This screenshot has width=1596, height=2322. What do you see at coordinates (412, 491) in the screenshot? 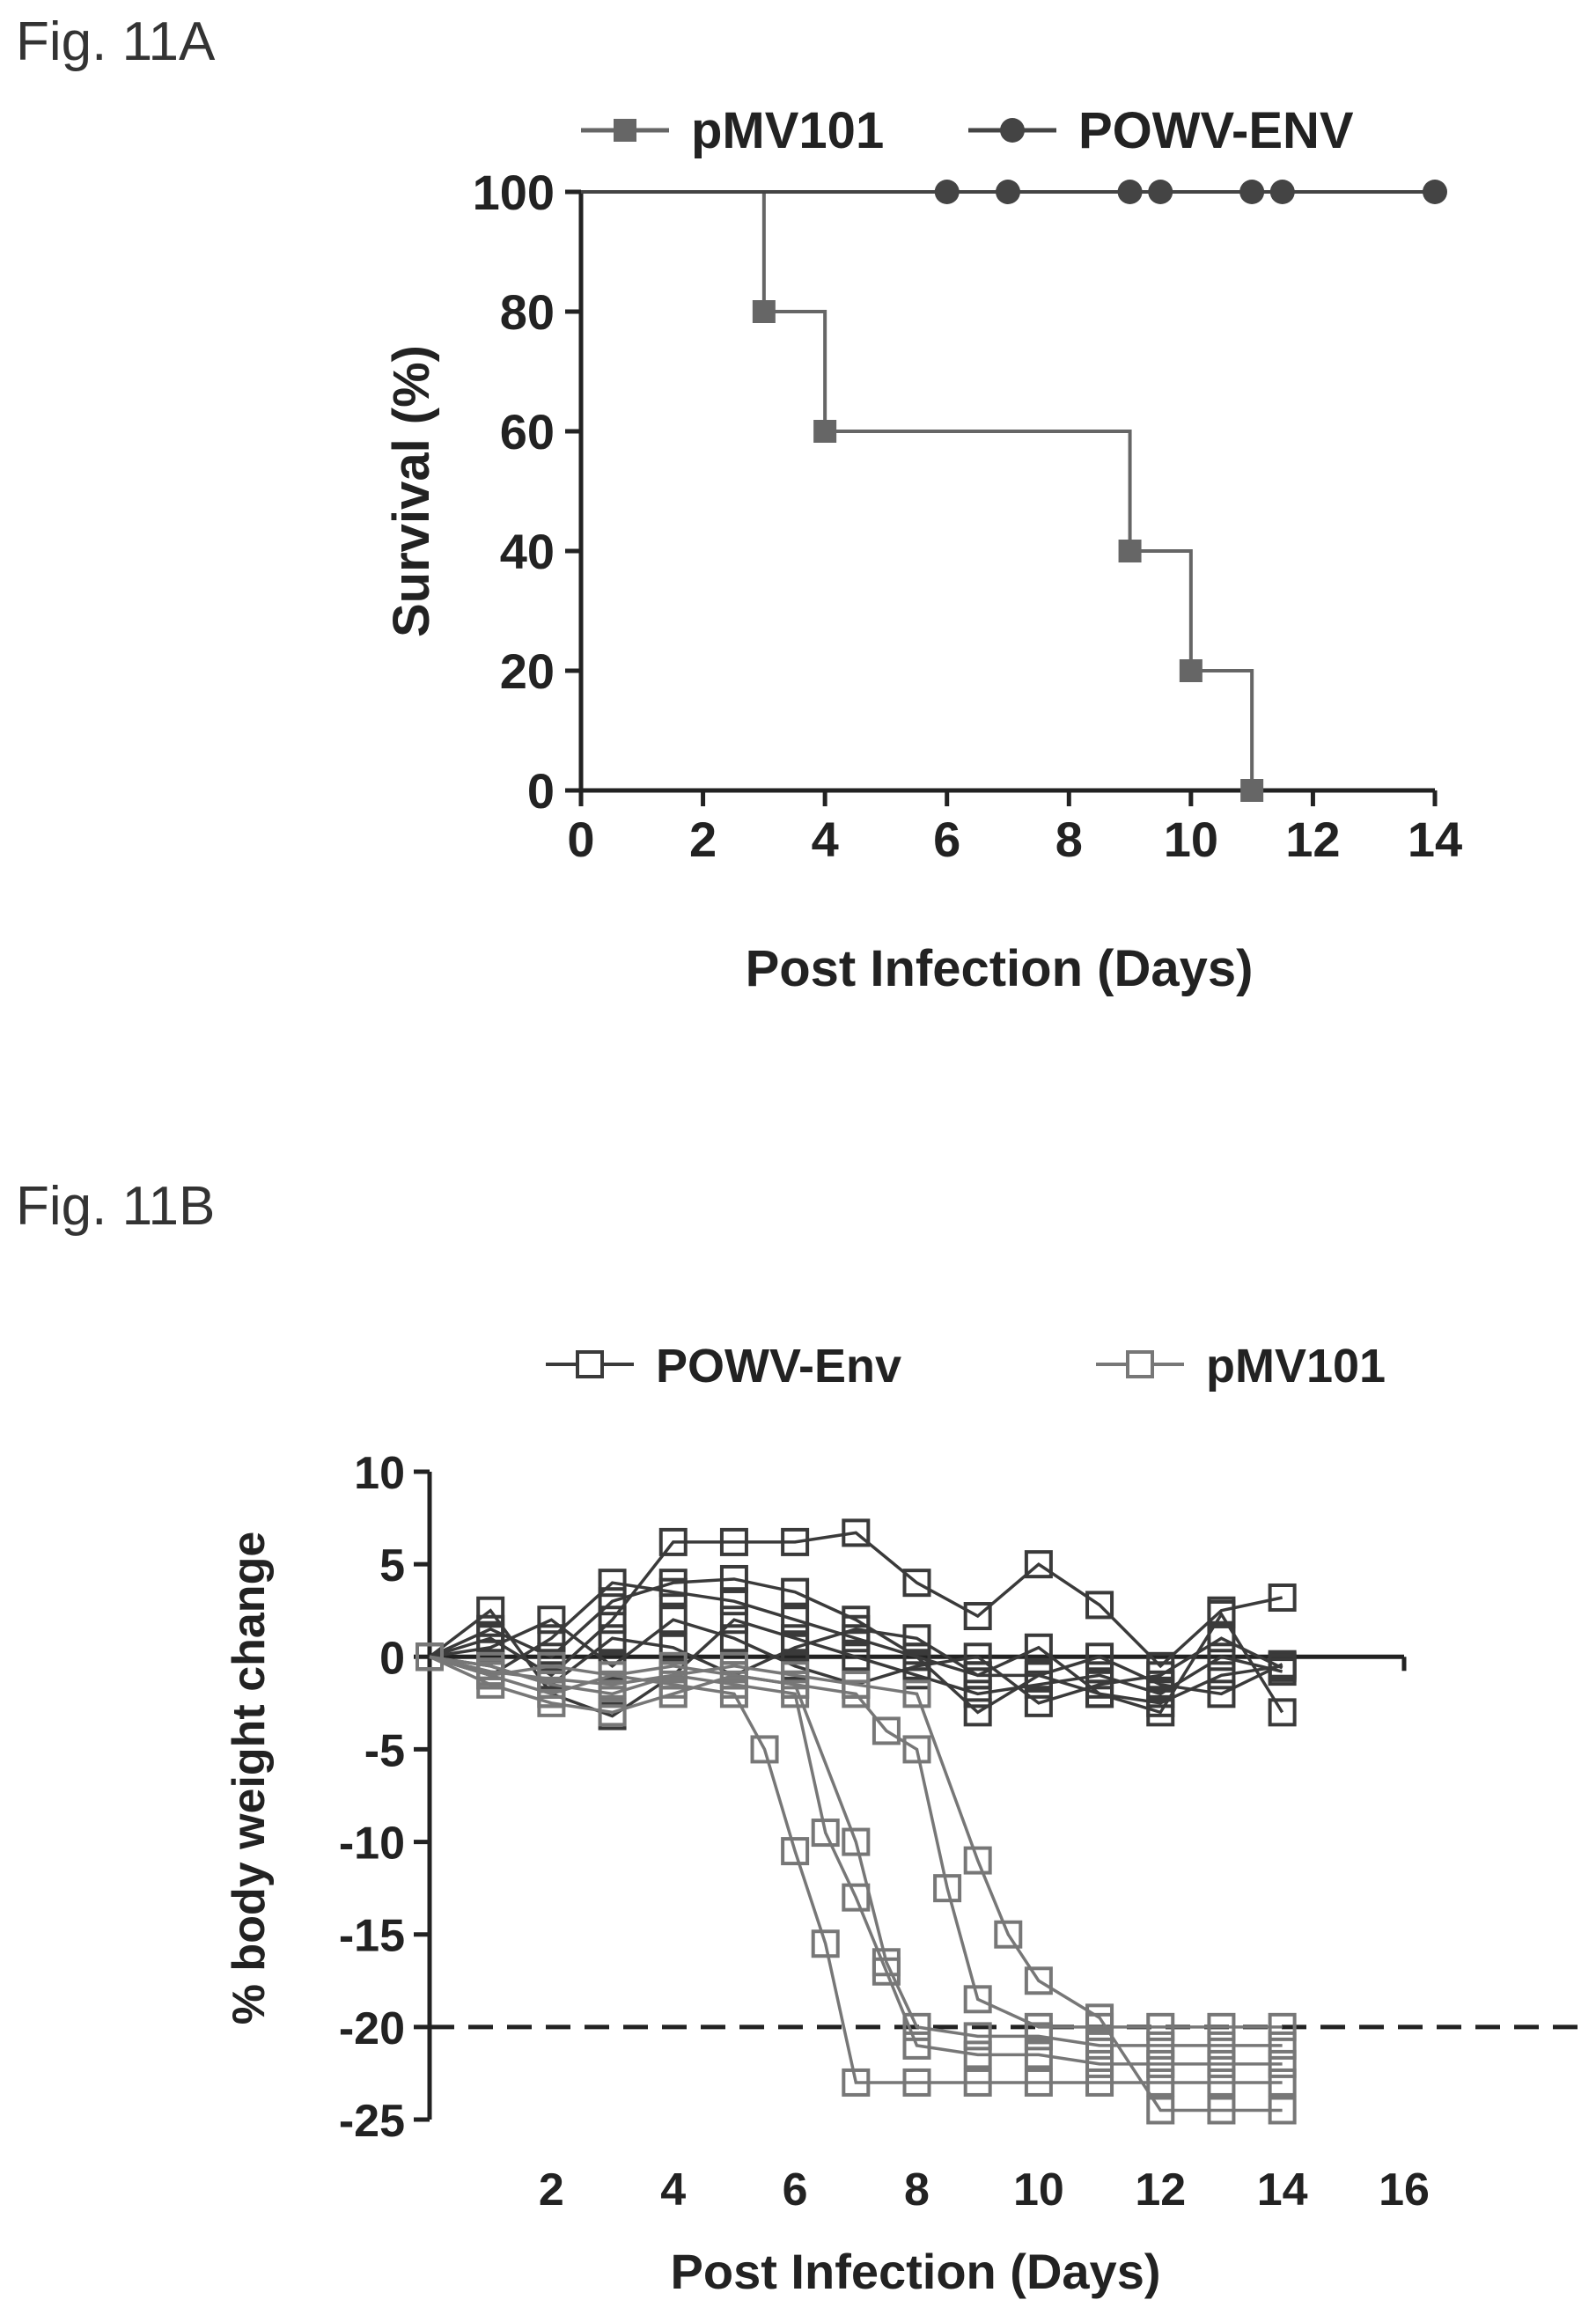
I see `y-axis-title: Survival (%)` at bounding box center [412, 491].